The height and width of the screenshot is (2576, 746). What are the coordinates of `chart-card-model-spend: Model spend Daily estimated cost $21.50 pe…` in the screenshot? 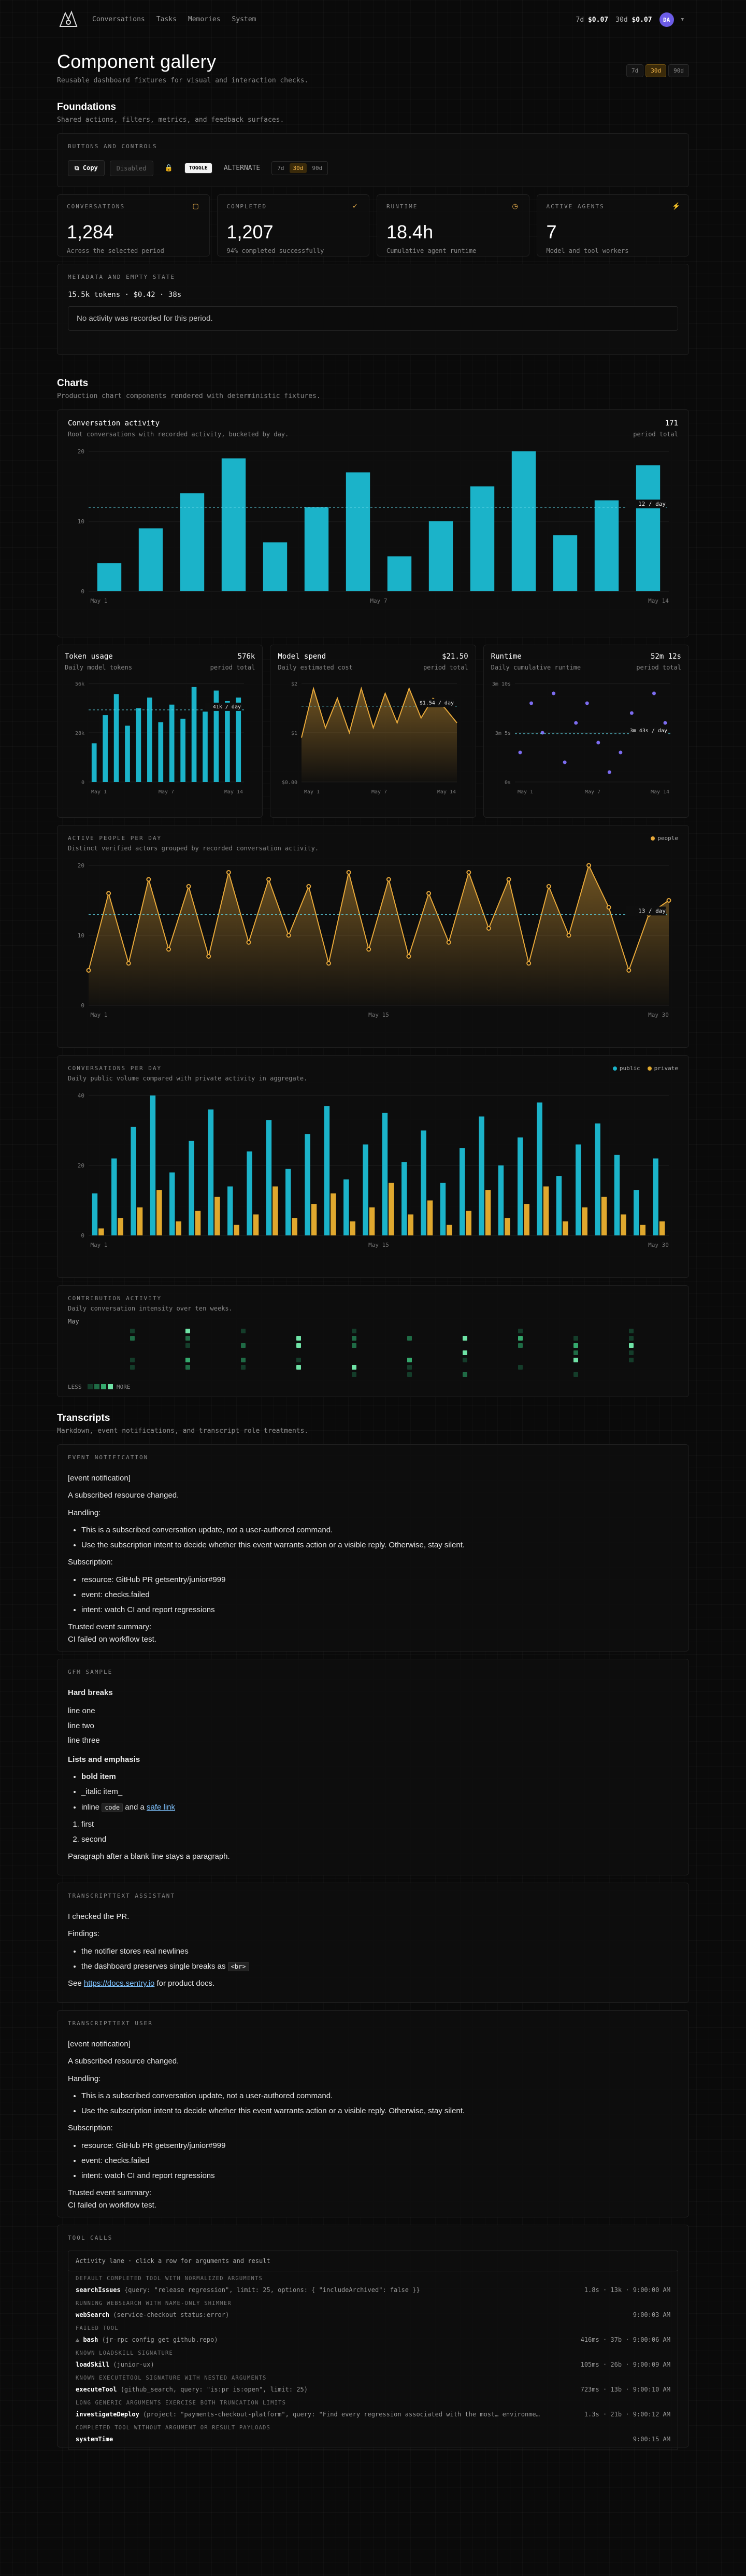 It's located at (373, 731).